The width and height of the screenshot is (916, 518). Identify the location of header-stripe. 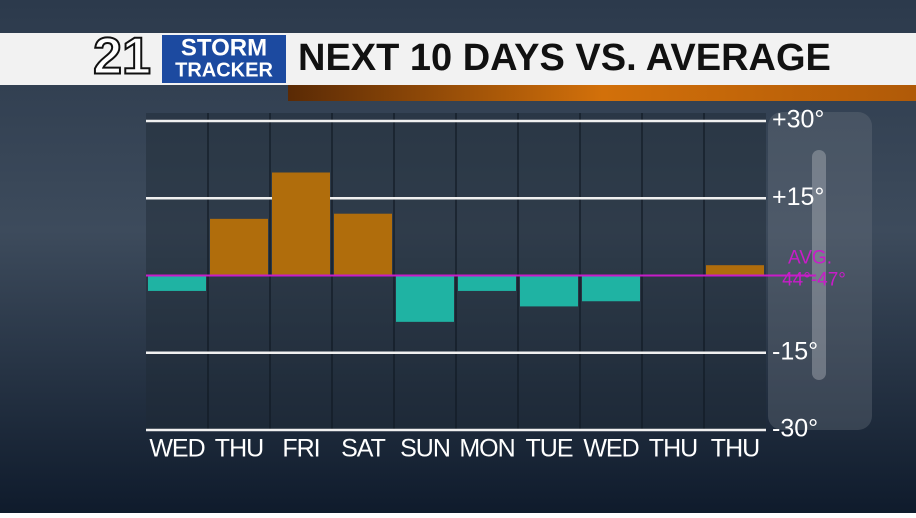
(602, 93).